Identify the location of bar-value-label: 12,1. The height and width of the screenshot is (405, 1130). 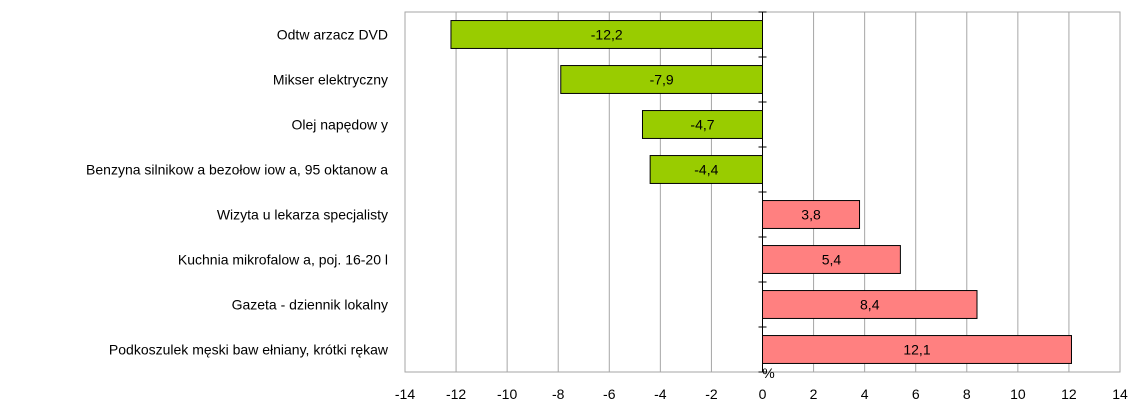
(916, 350).